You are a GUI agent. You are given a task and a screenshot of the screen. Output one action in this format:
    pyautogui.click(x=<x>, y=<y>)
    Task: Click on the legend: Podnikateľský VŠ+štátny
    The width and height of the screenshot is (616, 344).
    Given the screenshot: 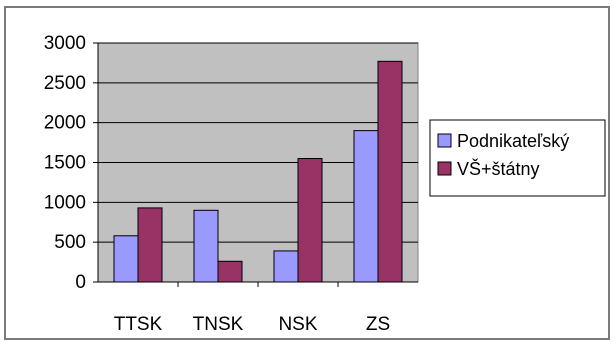 What is the action you would take?
    pyautogui.click(x=517, y=158)
    